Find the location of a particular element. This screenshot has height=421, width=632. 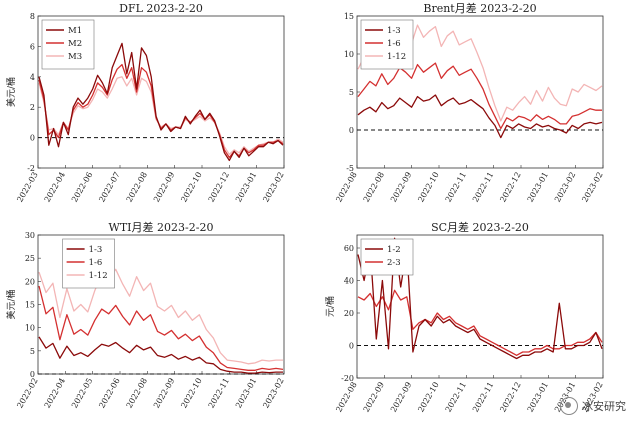

legend-label: M2 is located at coordinates (75, 44).